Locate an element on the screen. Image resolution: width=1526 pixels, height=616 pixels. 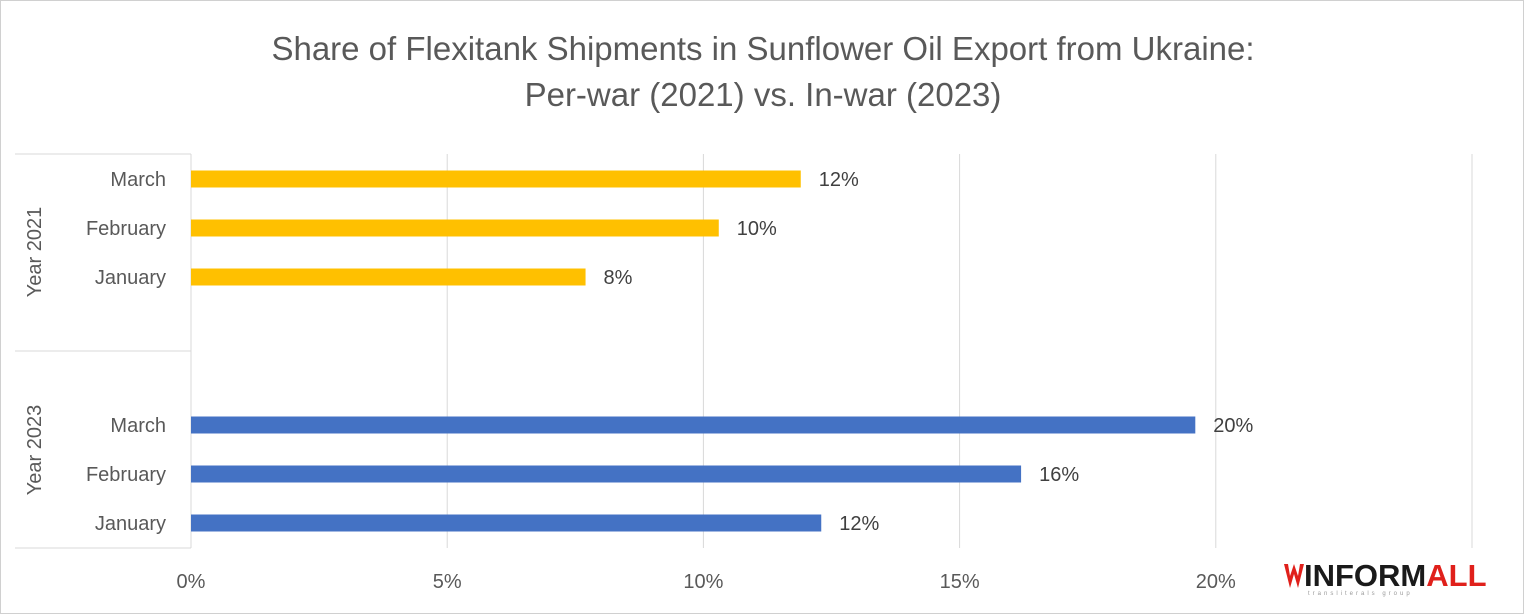
data-label: 10% is located at coordinates (757, 229).